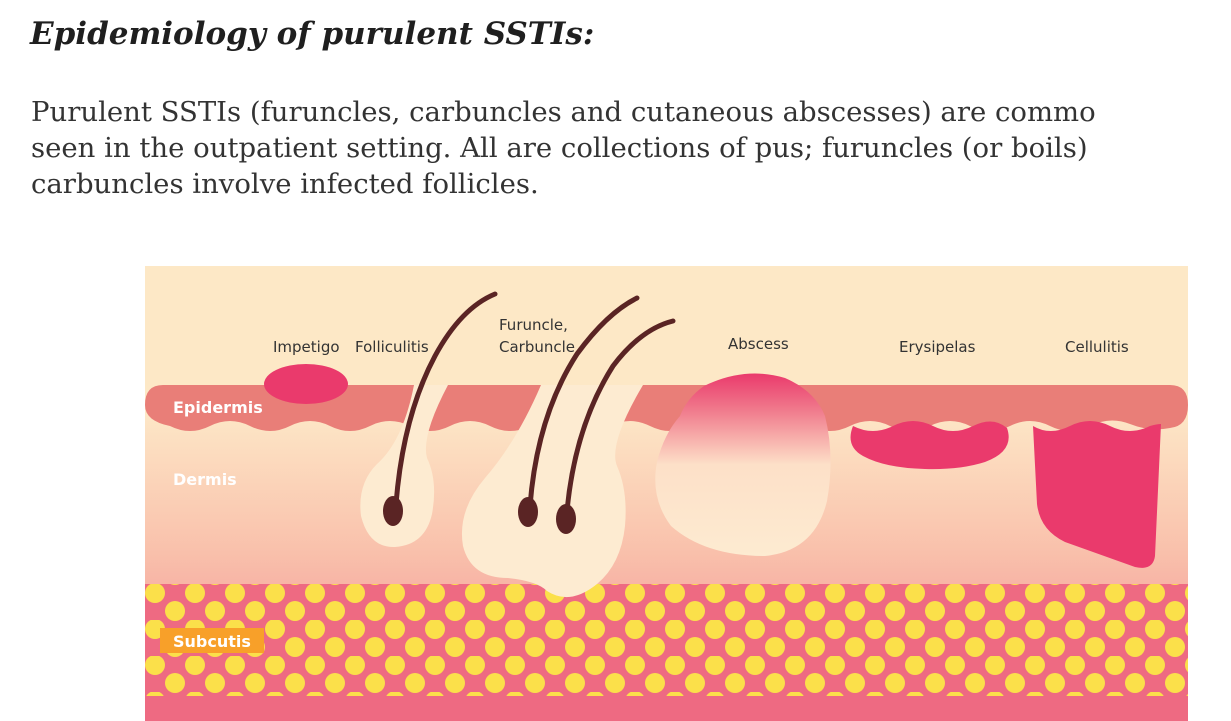 Image resolution: width=1231 pixels, height=721 pixels. What do you see at coordinates (404, 466) in the screenshot?
I see `folliculitis-follicle` at bounding box center [404, 466].